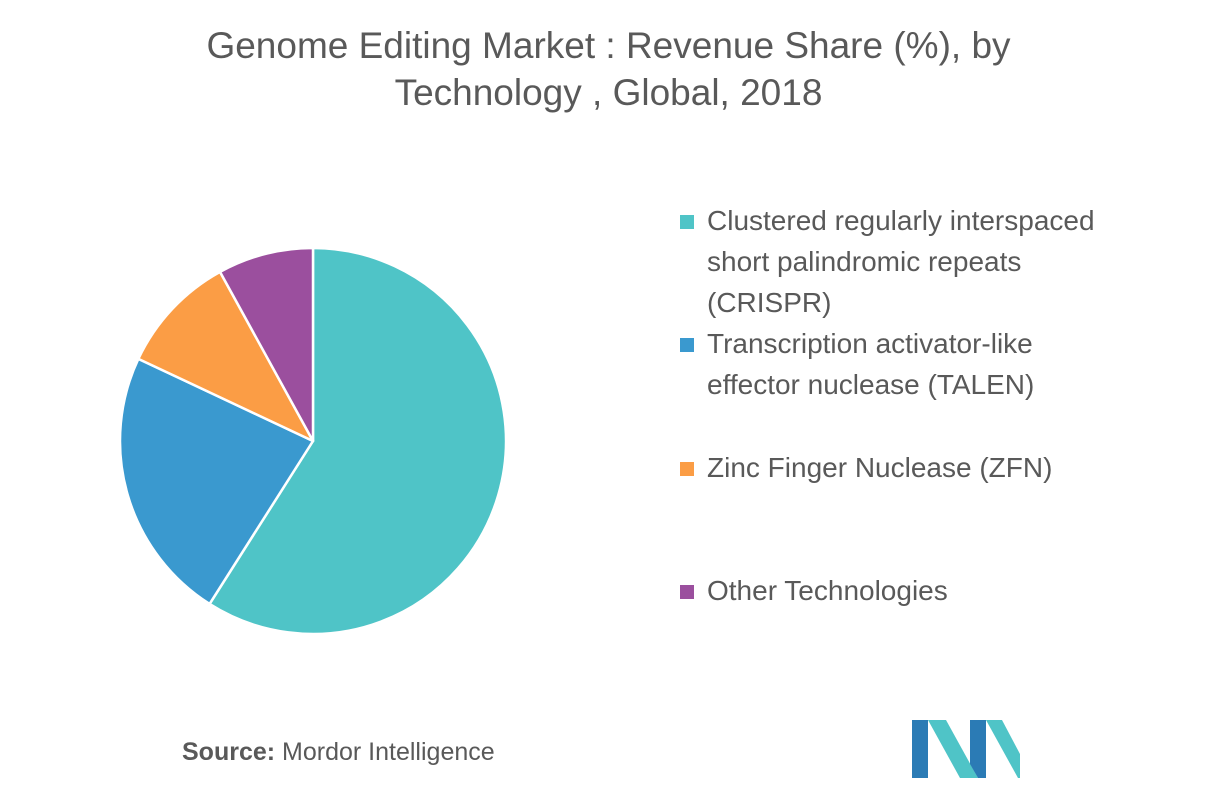 The height and width of the screenshot is (791, 1217). Describe the element at coordinates (358, 441) in the screenshot. I see `pie-slice-crispr` at that location.